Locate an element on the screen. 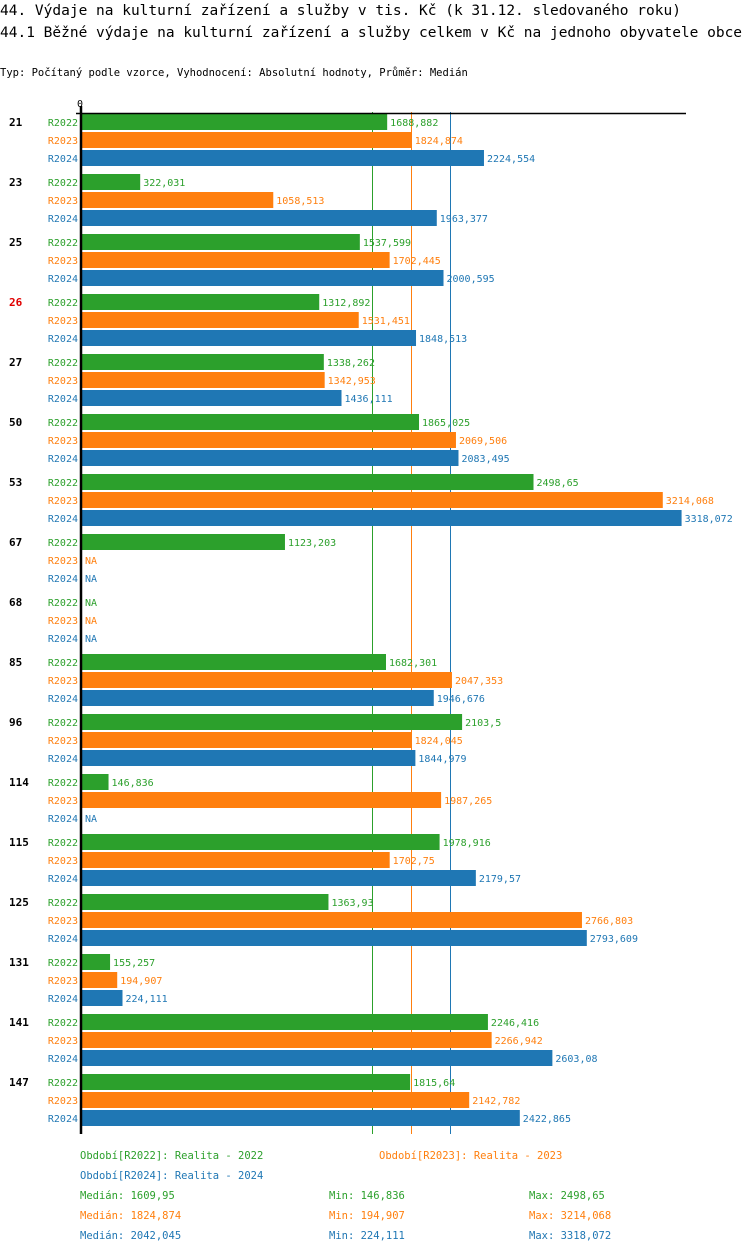 Image resolution: width=750 pixels, height=1254 pixels. data-label: 1815,64 is located at coordinates (434, 1083).